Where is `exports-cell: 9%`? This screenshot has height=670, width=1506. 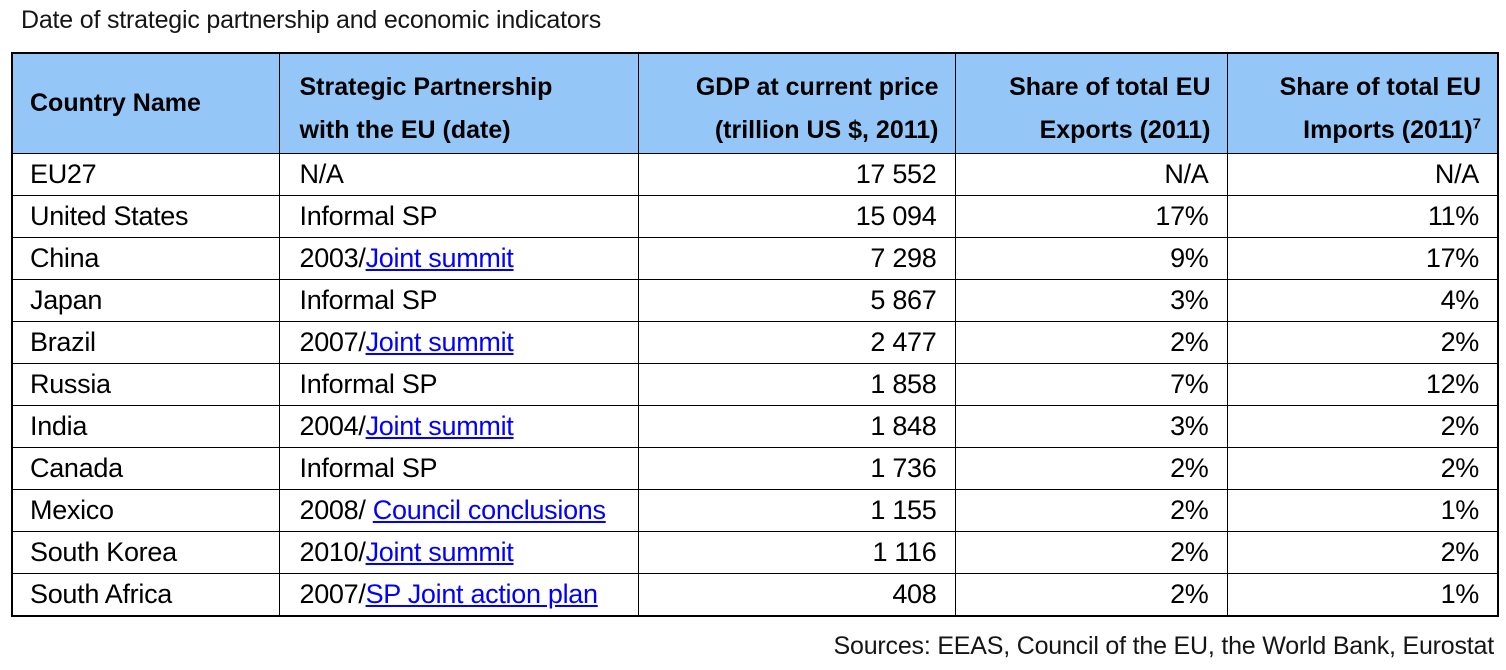
exports-cell: 9% is located at coordinates (1091, 258).